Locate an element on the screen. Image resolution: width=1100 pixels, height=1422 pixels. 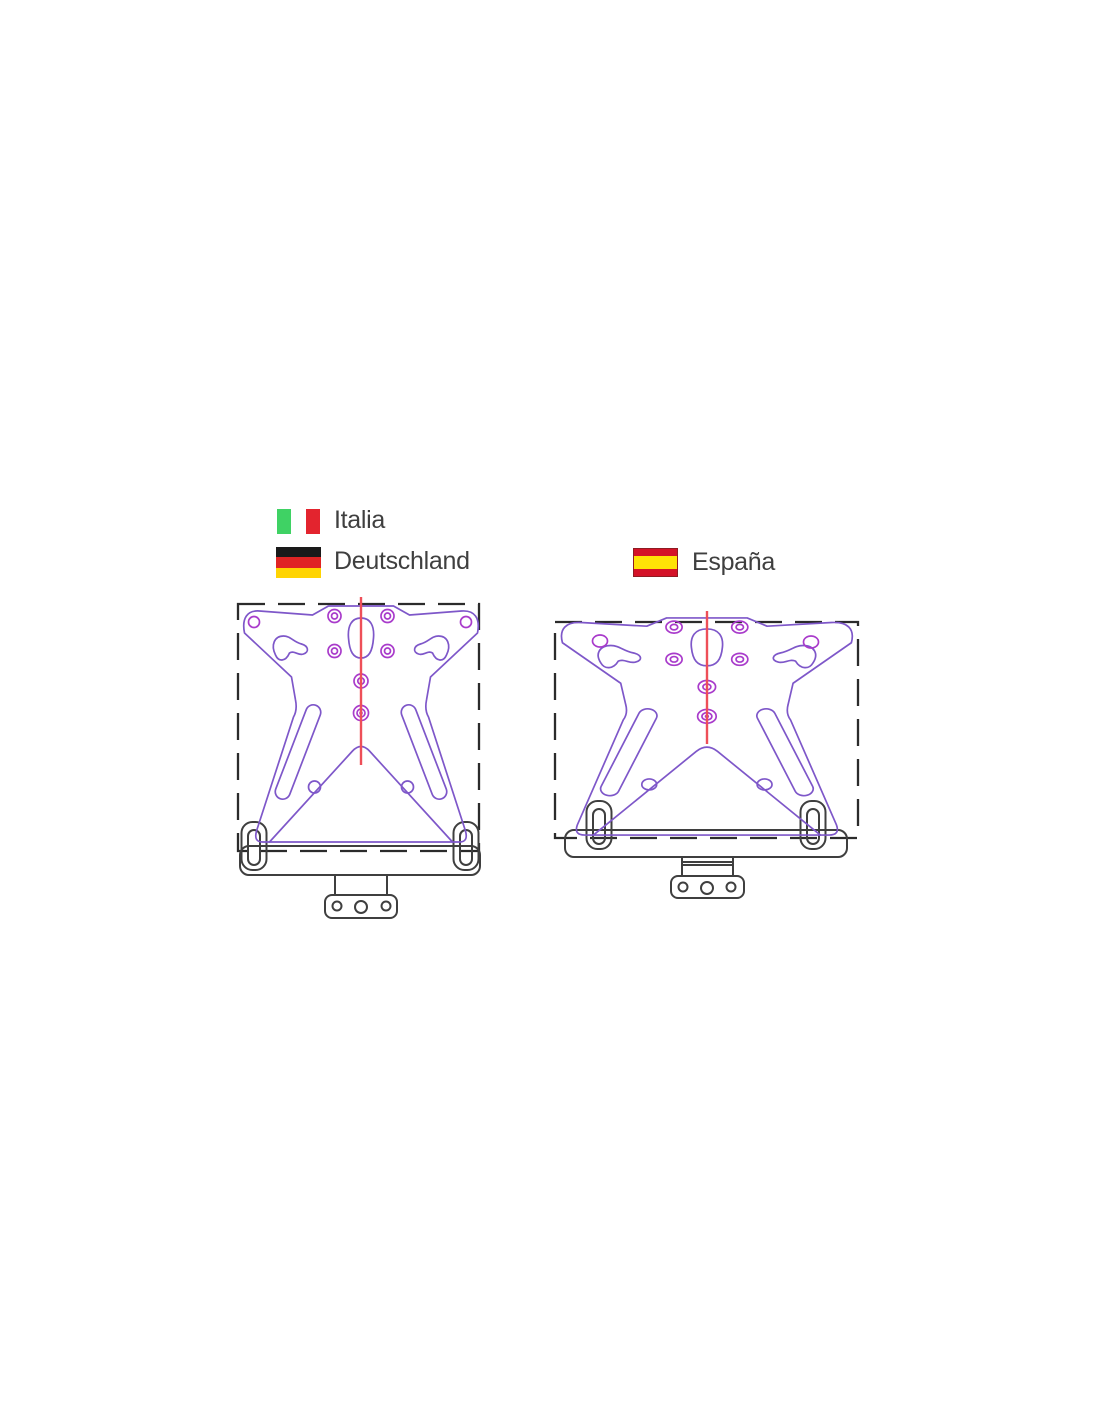
spain-flag-icon is located at coordinates (655, 562).